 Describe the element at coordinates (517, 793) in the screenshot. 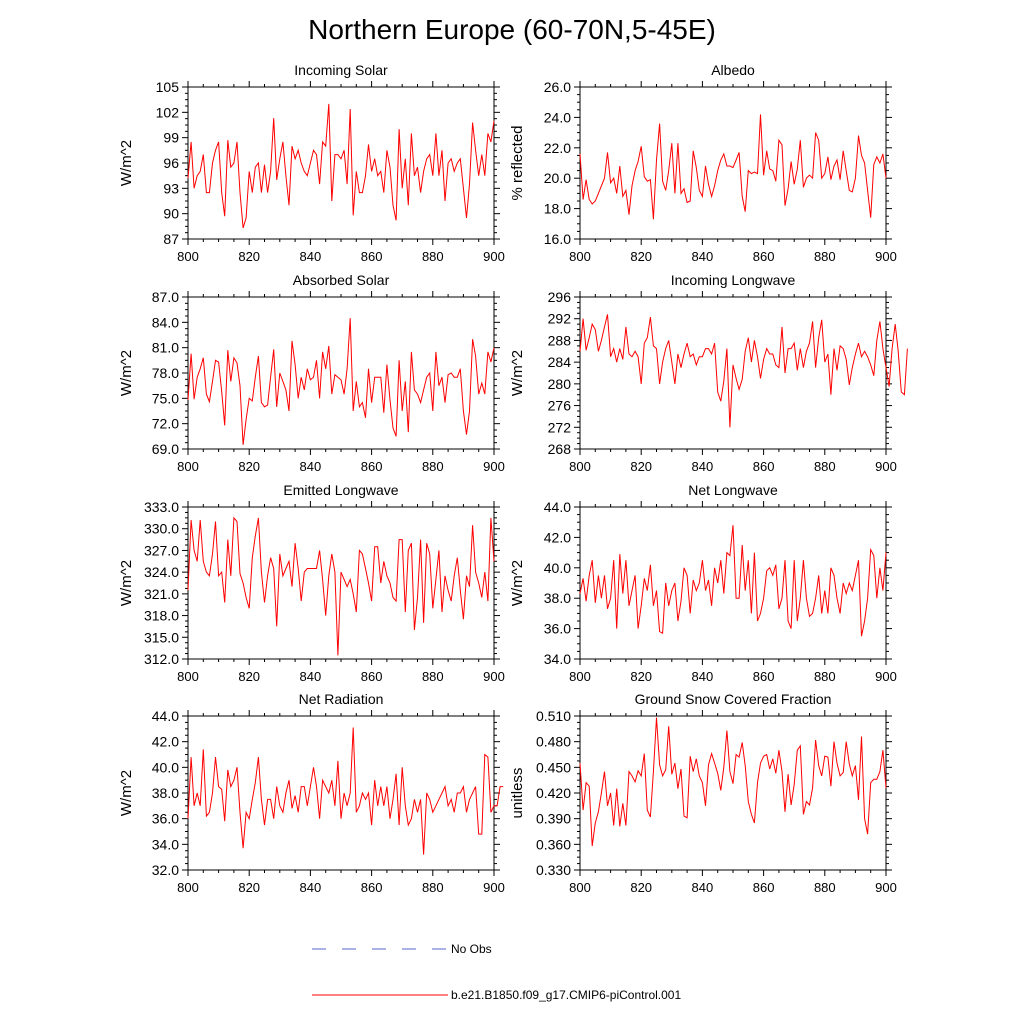

I see `y-axis-label: unitless` at that location.